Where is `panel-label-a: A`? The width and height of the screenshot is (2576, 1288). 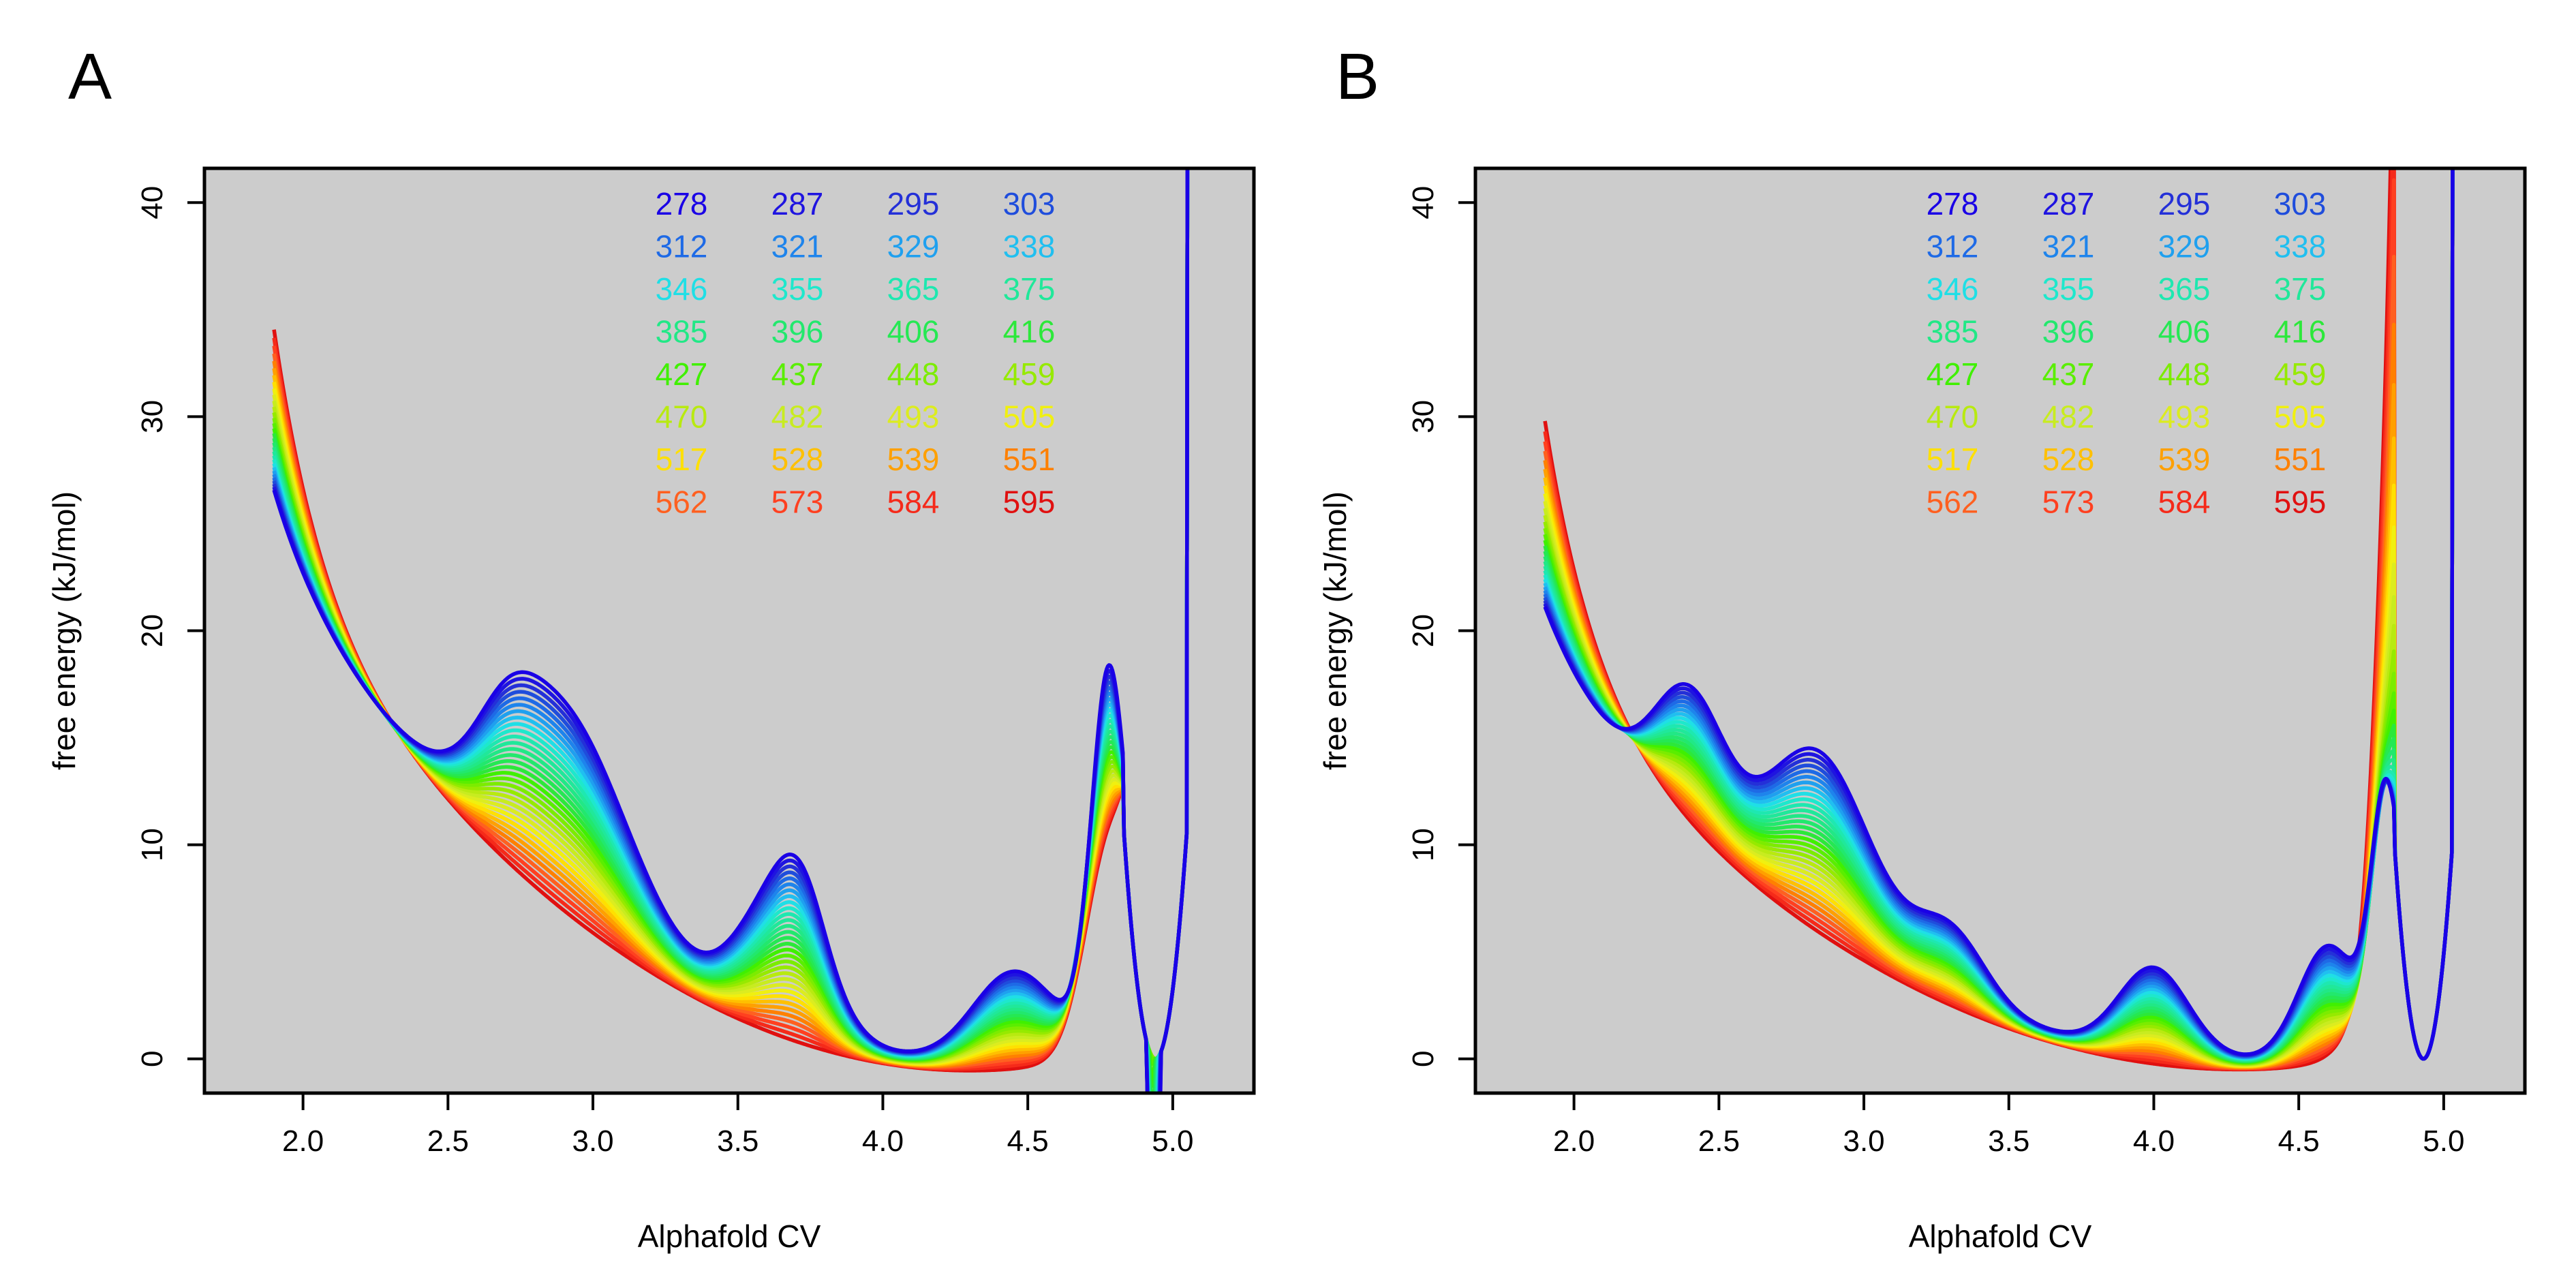
panel-label-a: A is located at coordinates (90, 76).